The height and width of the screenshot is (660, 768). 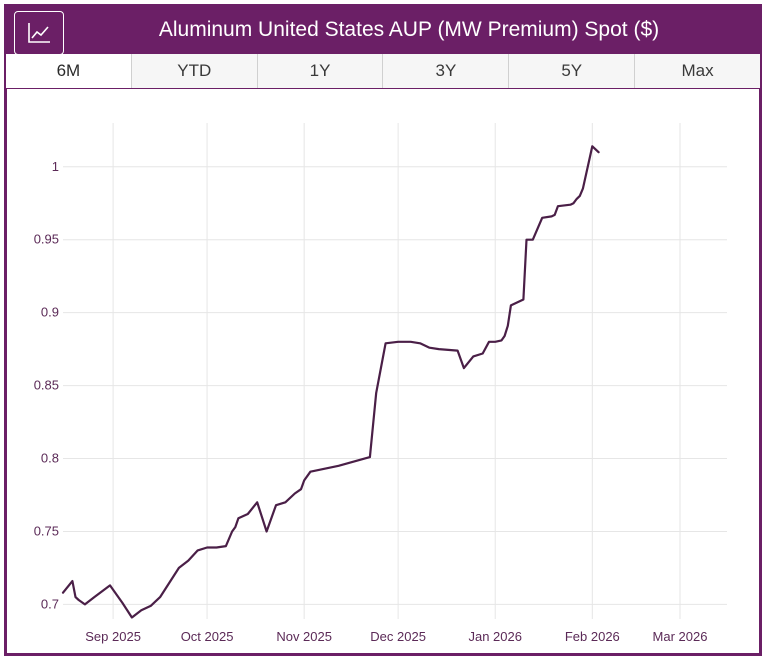 What do you see at coordinates (592, 636) in the screenshot?
I see `x-tick-label: Feb 2026` at bounding box center [592, 636].